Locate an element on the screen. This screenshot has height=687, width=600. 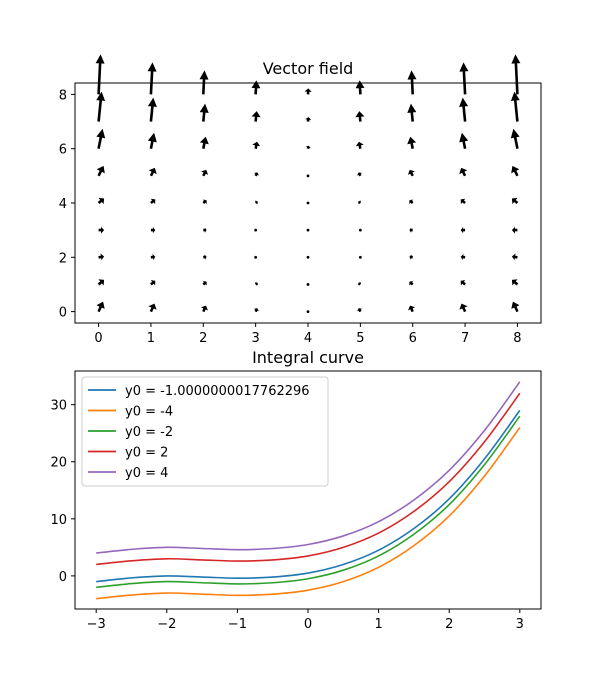
legend-label: y0 = -2 is located at coordinates (149, 432).